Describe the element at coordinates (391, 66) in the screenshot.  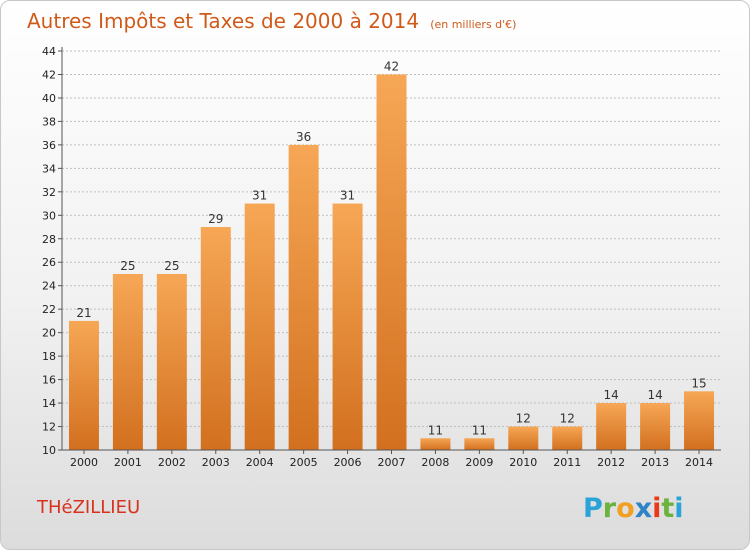
I see `data-label: 42` at that location.